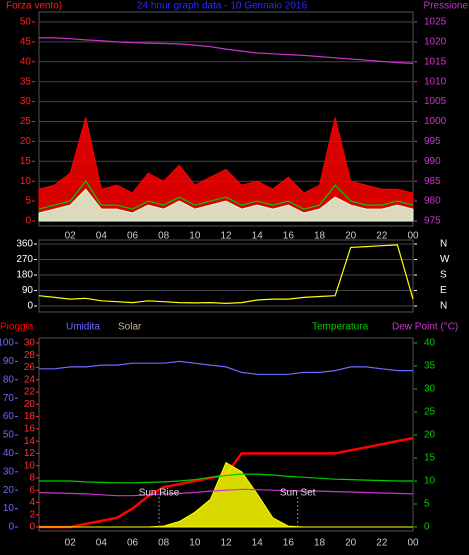 The height and width of the screenshot is (555, 469). I want to click on chart-title: 24 hour graph data - 10 Gennaio 2016, so click(222, 6).